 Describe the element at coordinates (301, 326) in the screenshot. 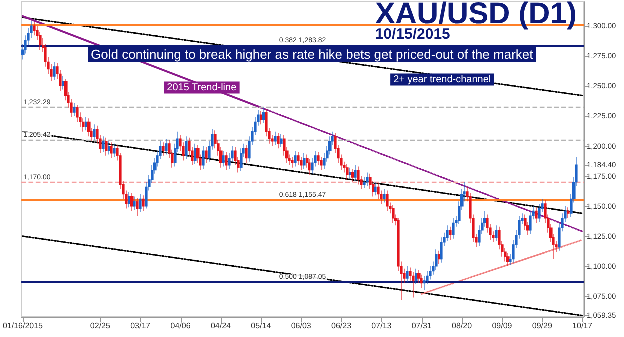

I see `x-tick-label: 06/03` at that location.